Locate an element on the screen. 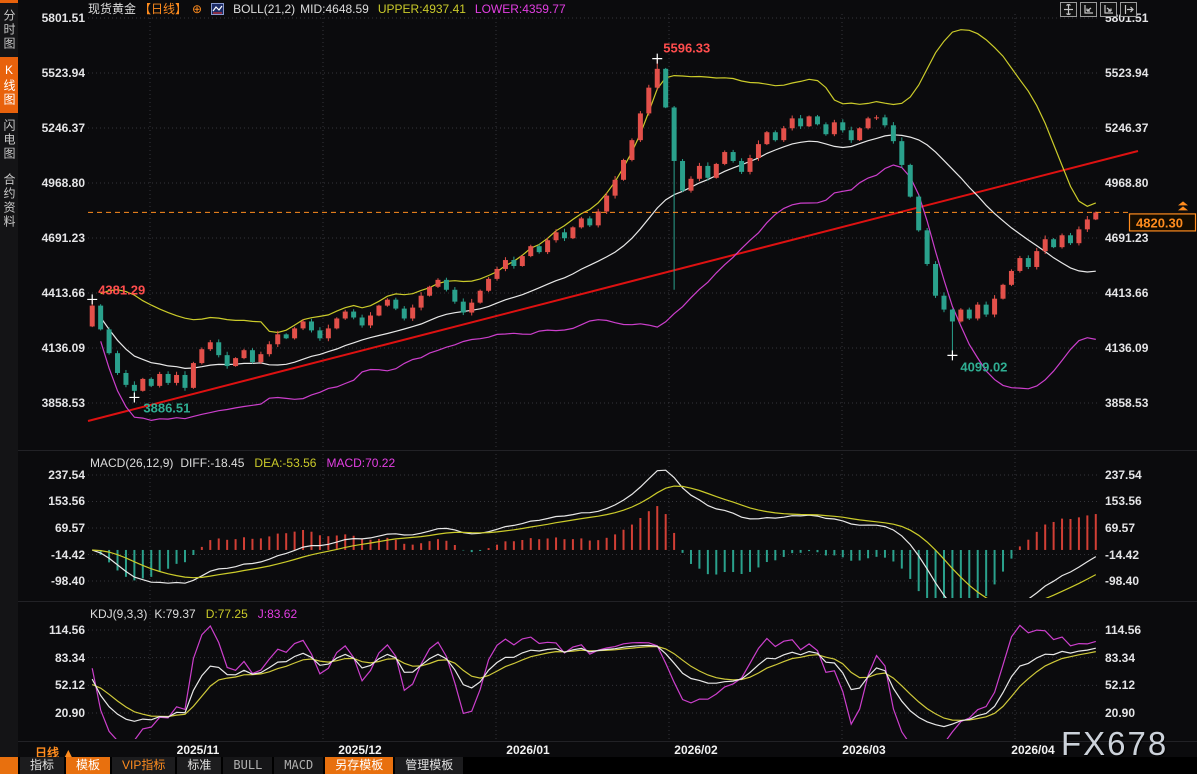 This screenshot has height=774, width=1197. price-axis-label-left: 3858.53 is located at coordinates (63, 403).